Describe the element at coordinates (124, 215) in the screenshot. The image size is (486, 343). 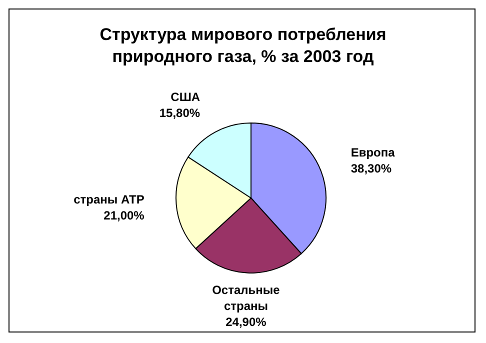
I see `data-label: 21,00%` at that location.